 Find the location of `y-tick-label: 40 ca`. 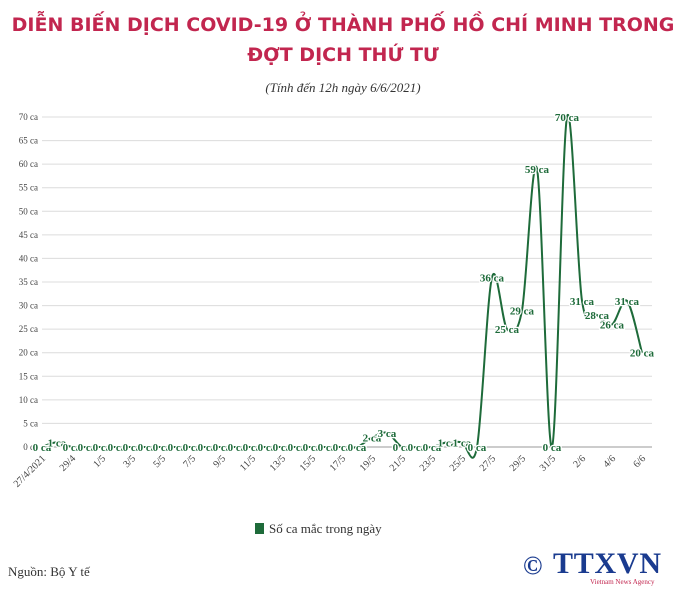

y-tick-label: 40 ca is located at coordinates (28, 258).